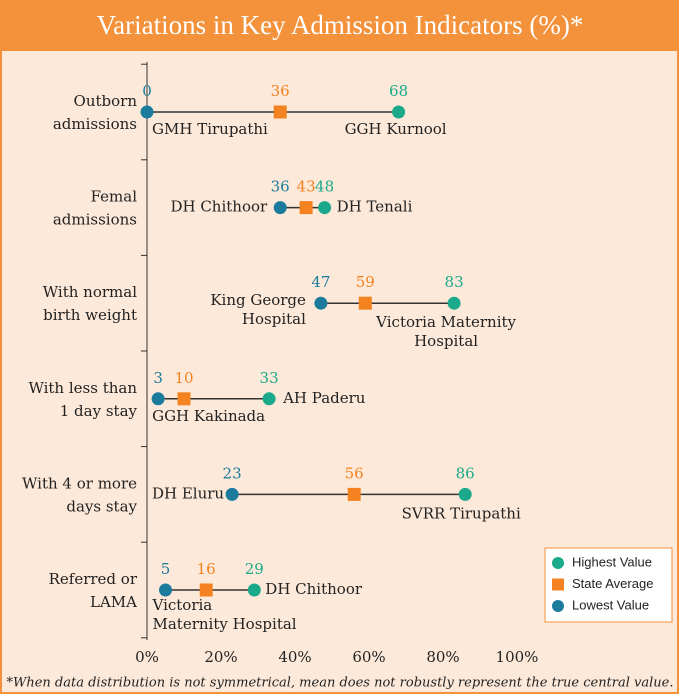 This screenshot has height=694, width=679. What do you see at coordinates (612, 561) in the screenshot?
I see `legend-label: Highest Value` at bounding box center [612, 561].